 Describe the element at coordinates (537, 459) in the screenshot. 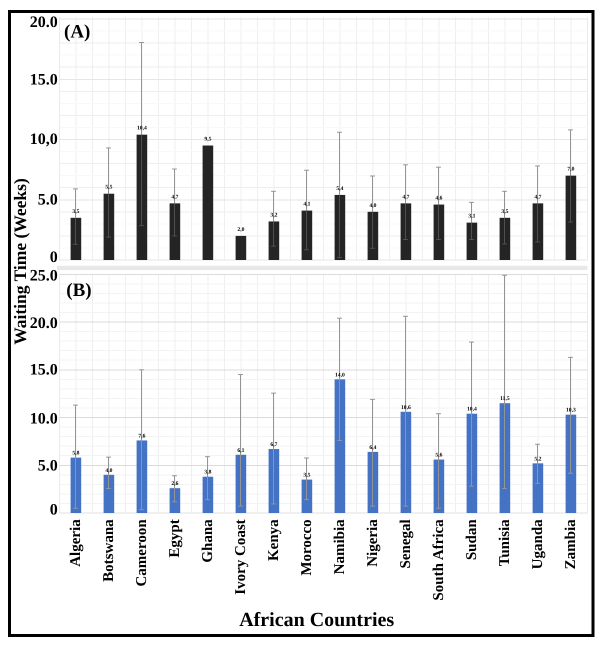

I see `svg-text: 5,2` at that location.